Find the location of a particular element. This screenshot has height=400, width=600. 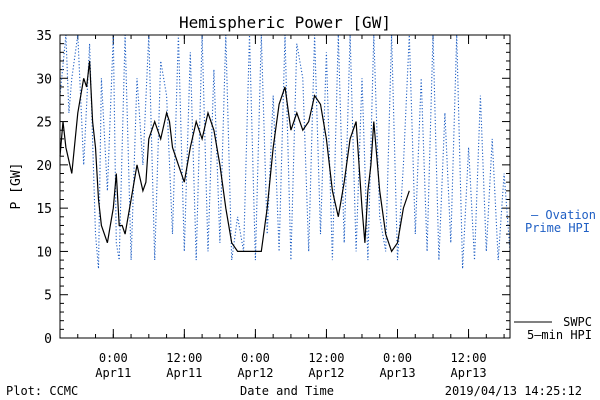

y-tick-label: 0 is located at coordinates (48, 339).